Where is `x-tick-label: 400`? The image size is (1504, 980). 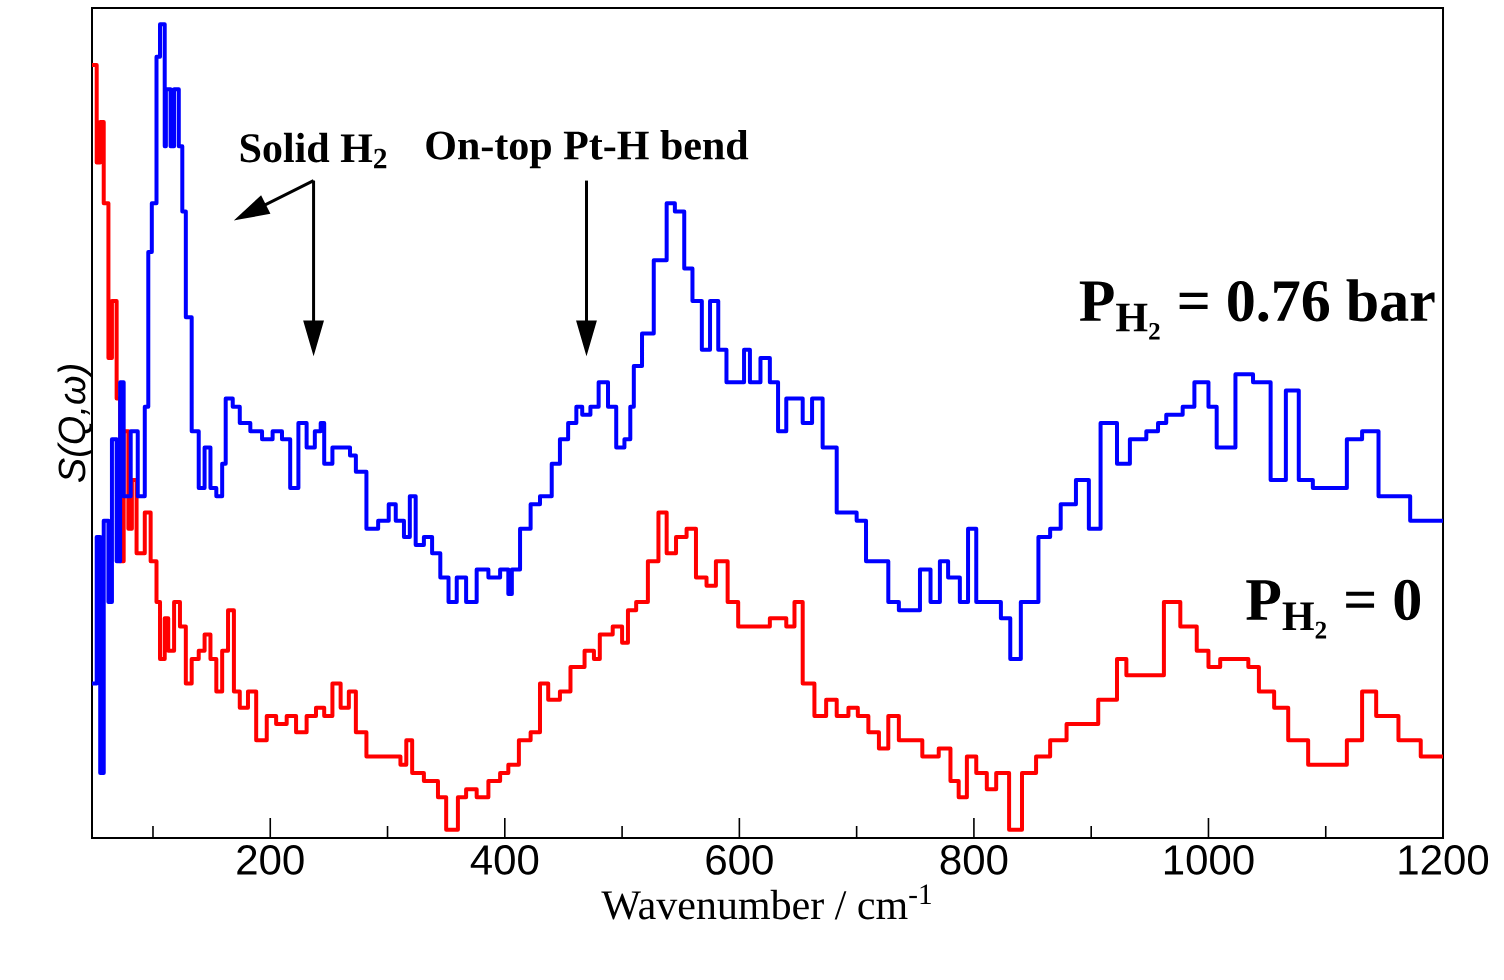
x-tick-label: 400 is located at coordinates (504, 860).